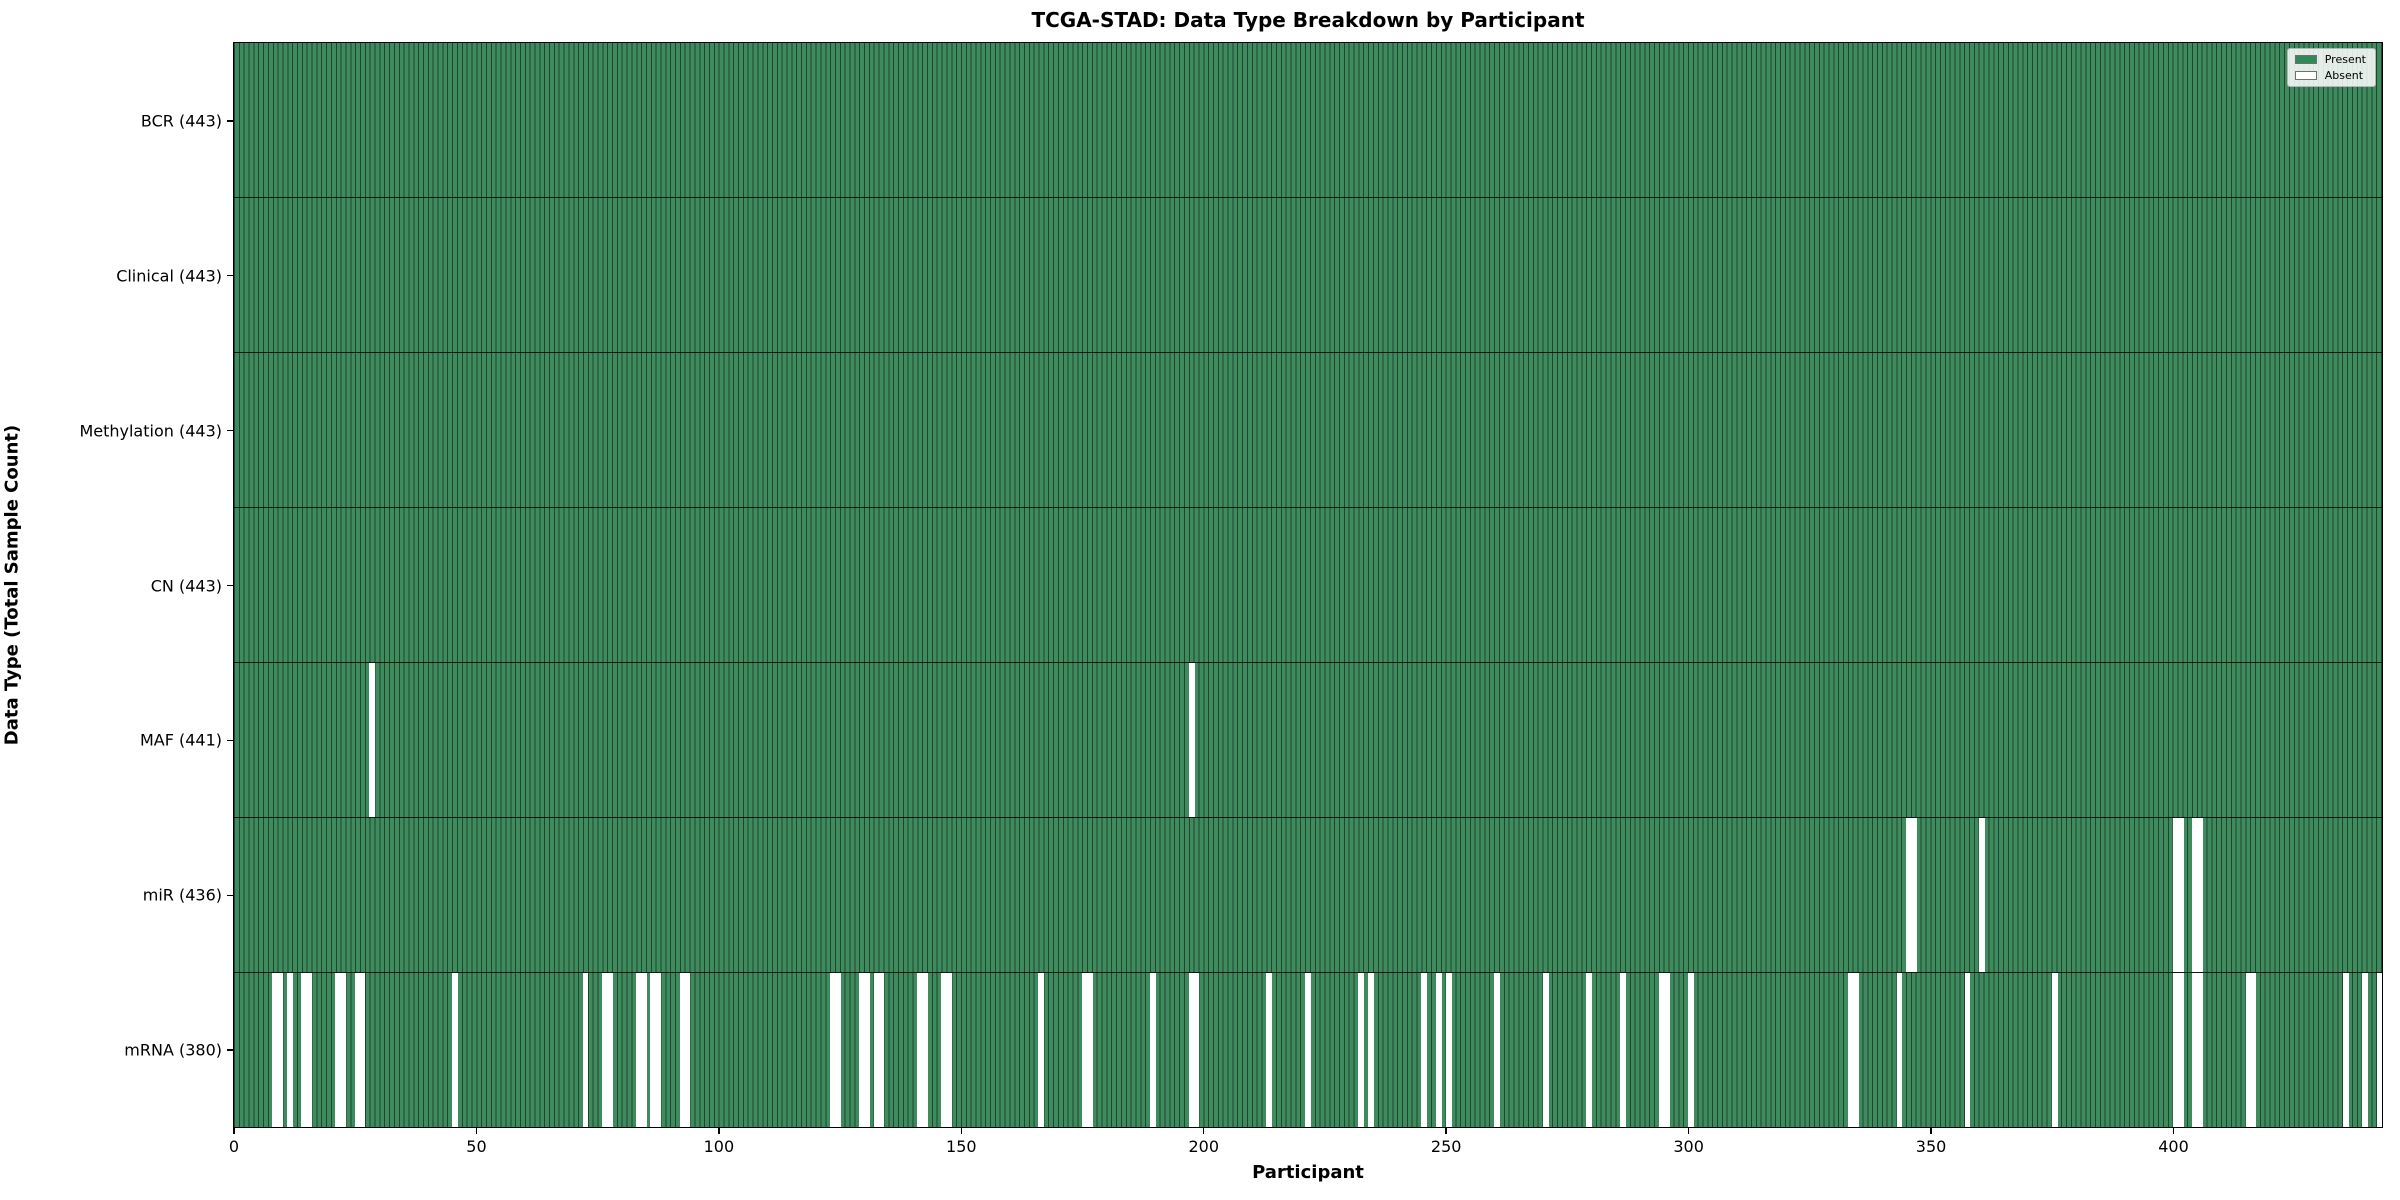 The height and width of the screenshot is (1200, 2400). I want to click on heatmap-row-methylation, so click(1308, 430).